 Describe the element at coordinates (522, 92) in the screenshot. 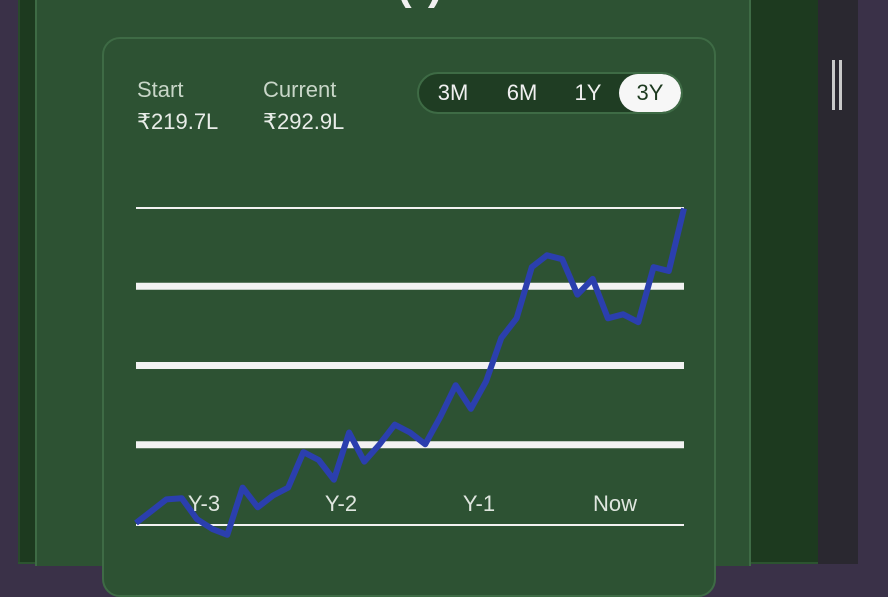

I see `range-6m-button: 6M` at that location.